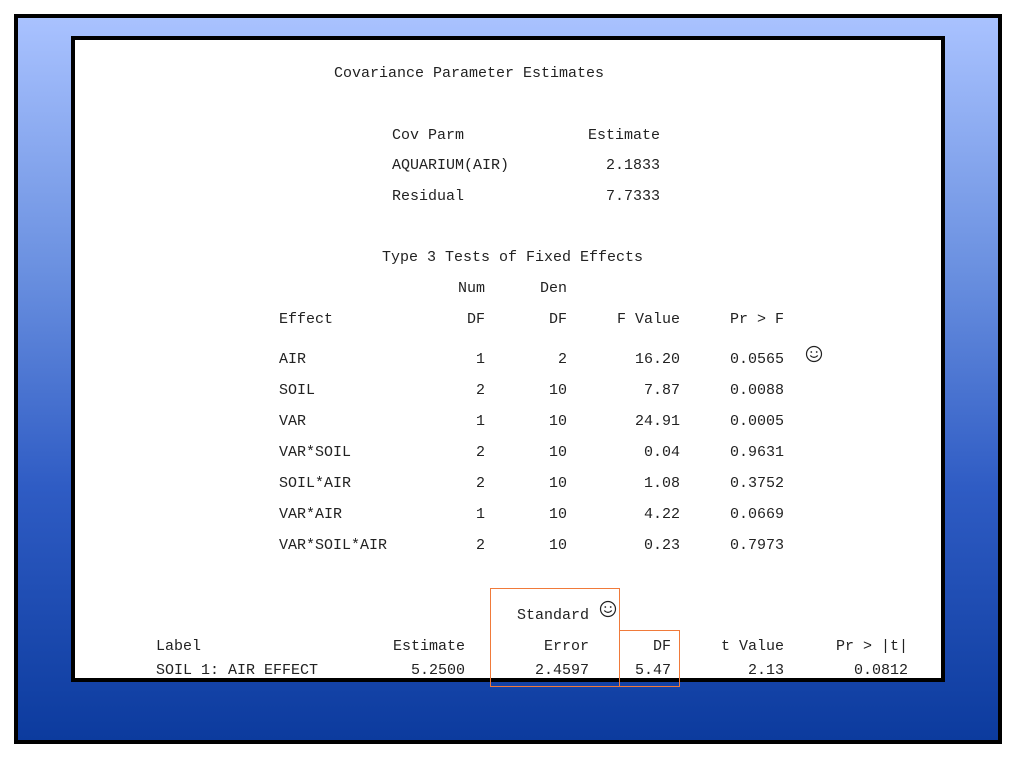 Image resolution: width=1024 pixels, height=768 pixels. Describe the element at coordinates (557, 319) in the screenshot. I see `type3-header-dendf: DF` at that location.